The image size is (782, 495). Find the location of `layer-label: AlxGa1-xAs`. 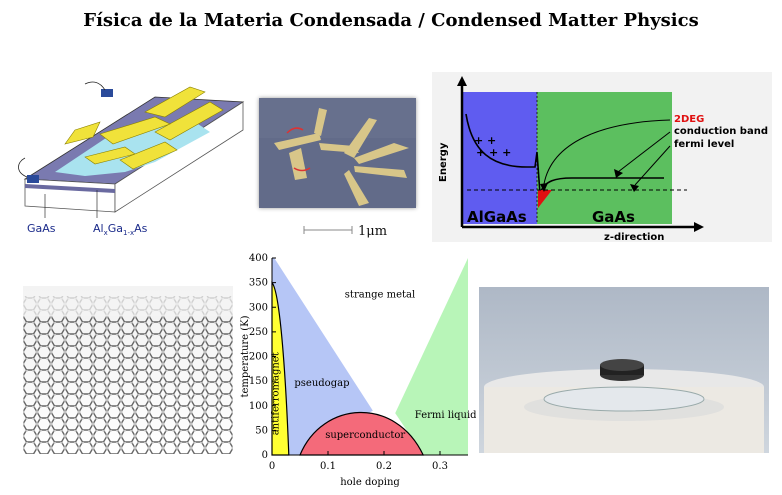

layer-label: AlxGa1-xAs is located at coordinates (120, 229).